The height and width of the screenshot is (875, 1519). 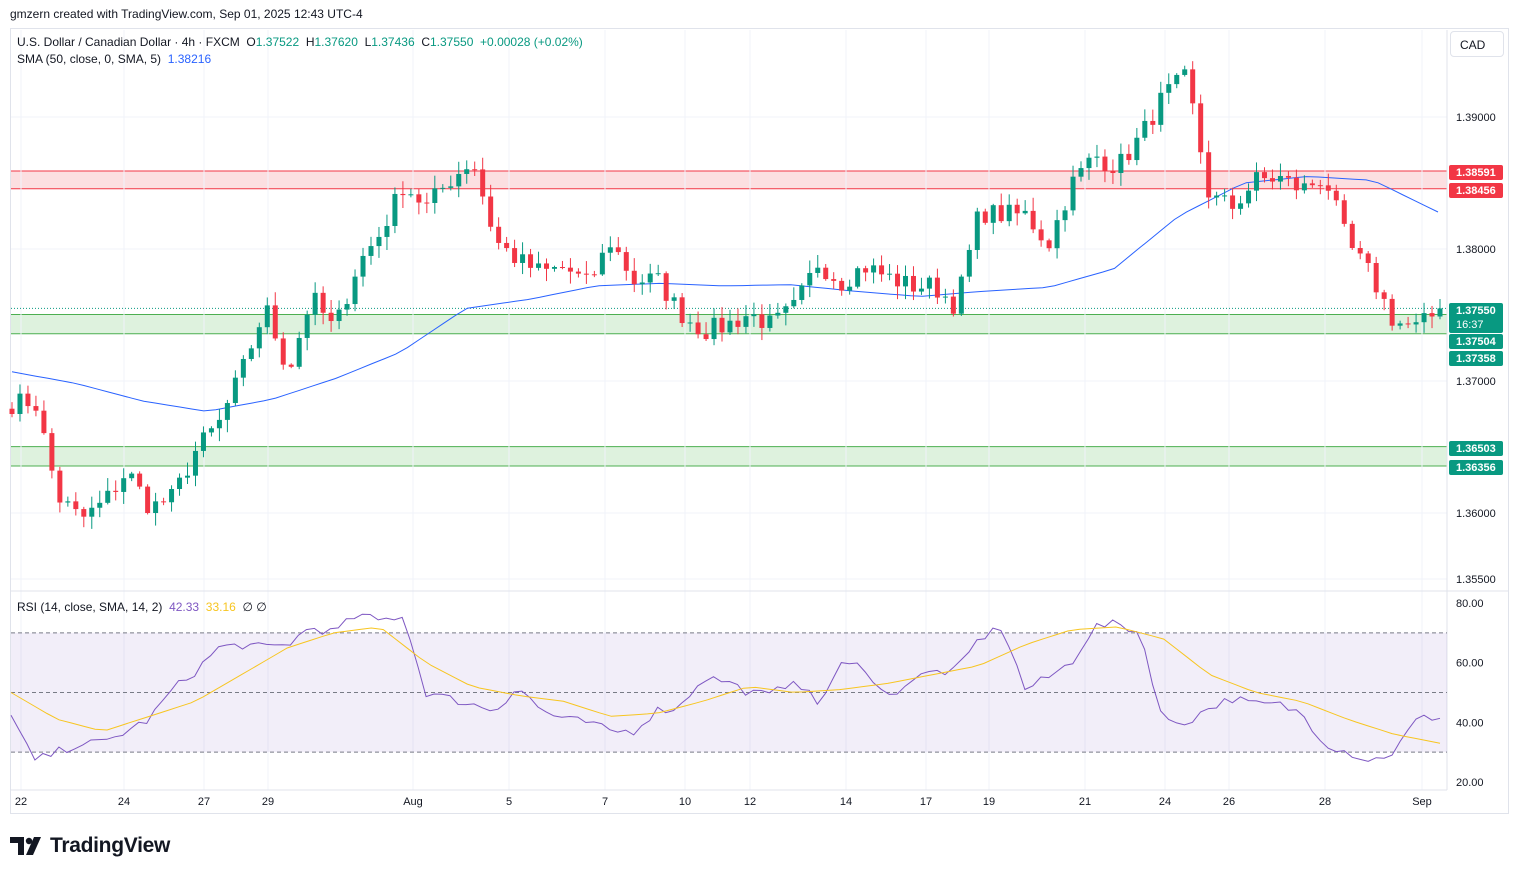 What do you see at coordinates (204, 802) in the screenshot?
I see `time-tick-label: 27` at bounding box center [204, 802].